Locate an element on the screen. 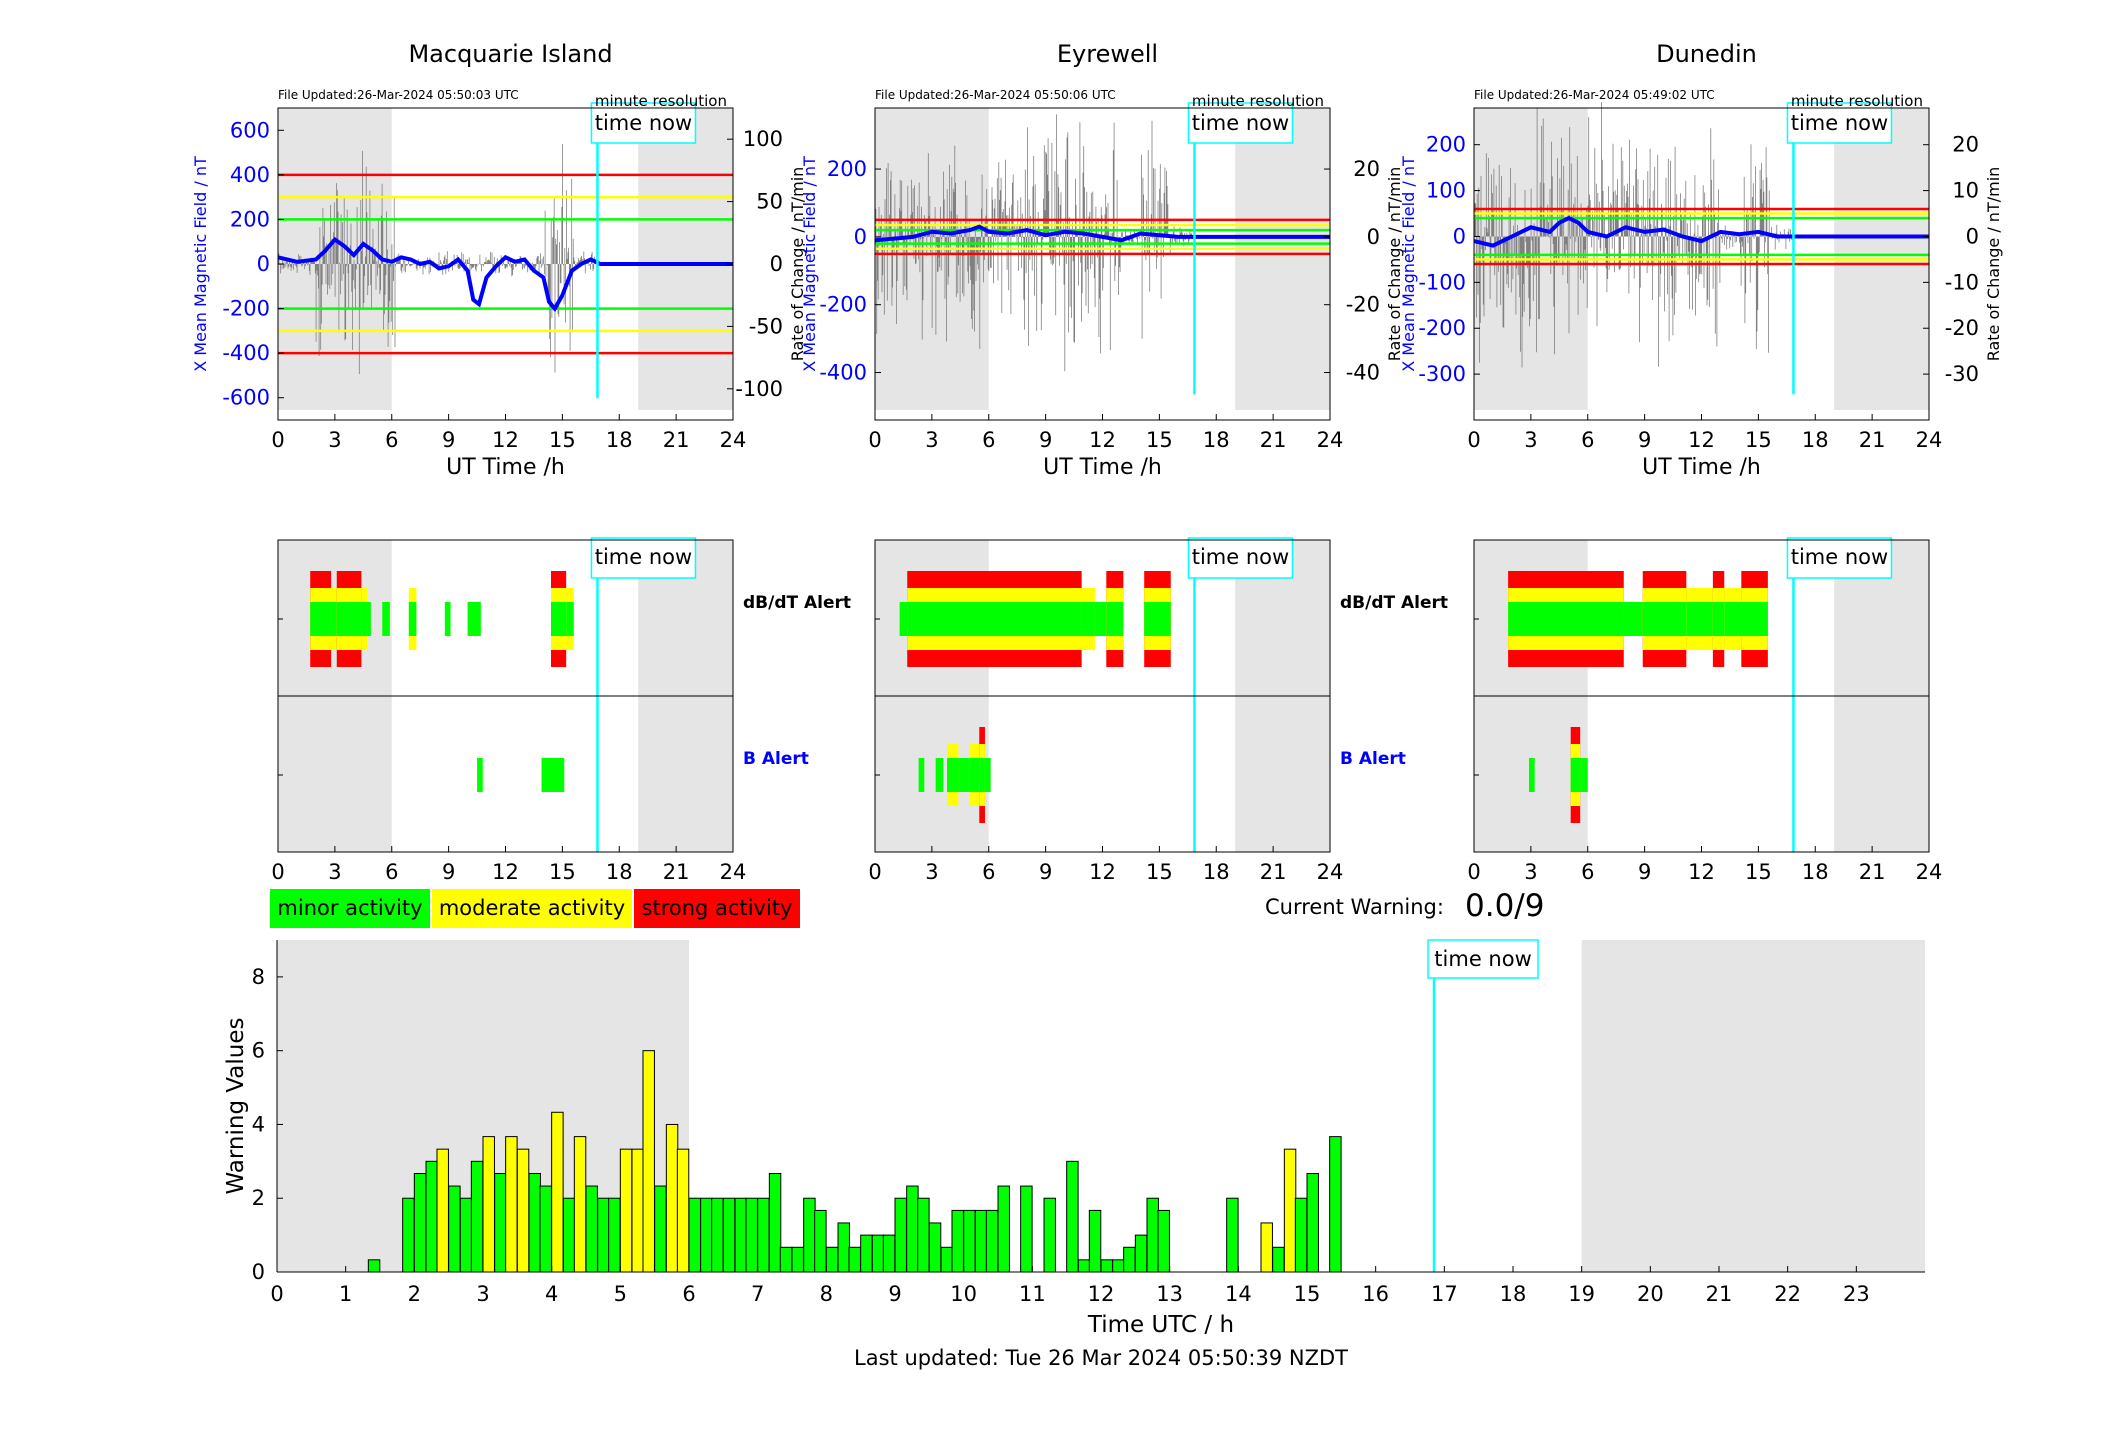 Image resolution: width=2117 pixels, height=1437 pixels. y-tick-label: 4 is located at coordinates (258, 1124).